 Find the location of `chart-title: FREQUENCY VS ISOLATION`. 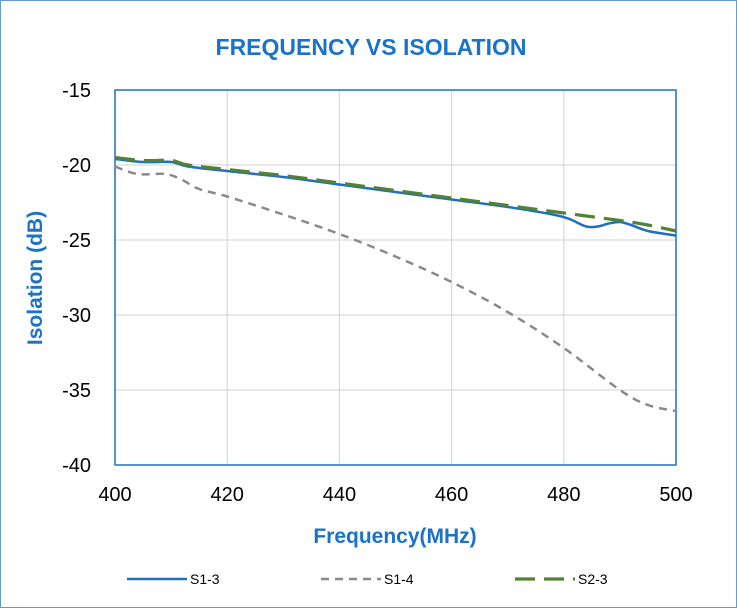

chart-title: FREQUENCY VS ISOLATION is located at coordinates (371, 47).